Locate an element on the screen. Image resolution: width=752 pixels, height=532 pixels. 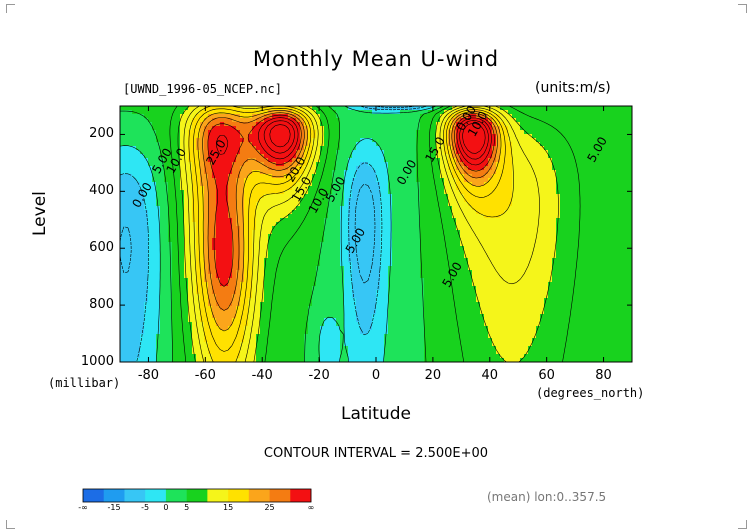
colorbar-tick-label: 25 is located at coordinates (269, 507).